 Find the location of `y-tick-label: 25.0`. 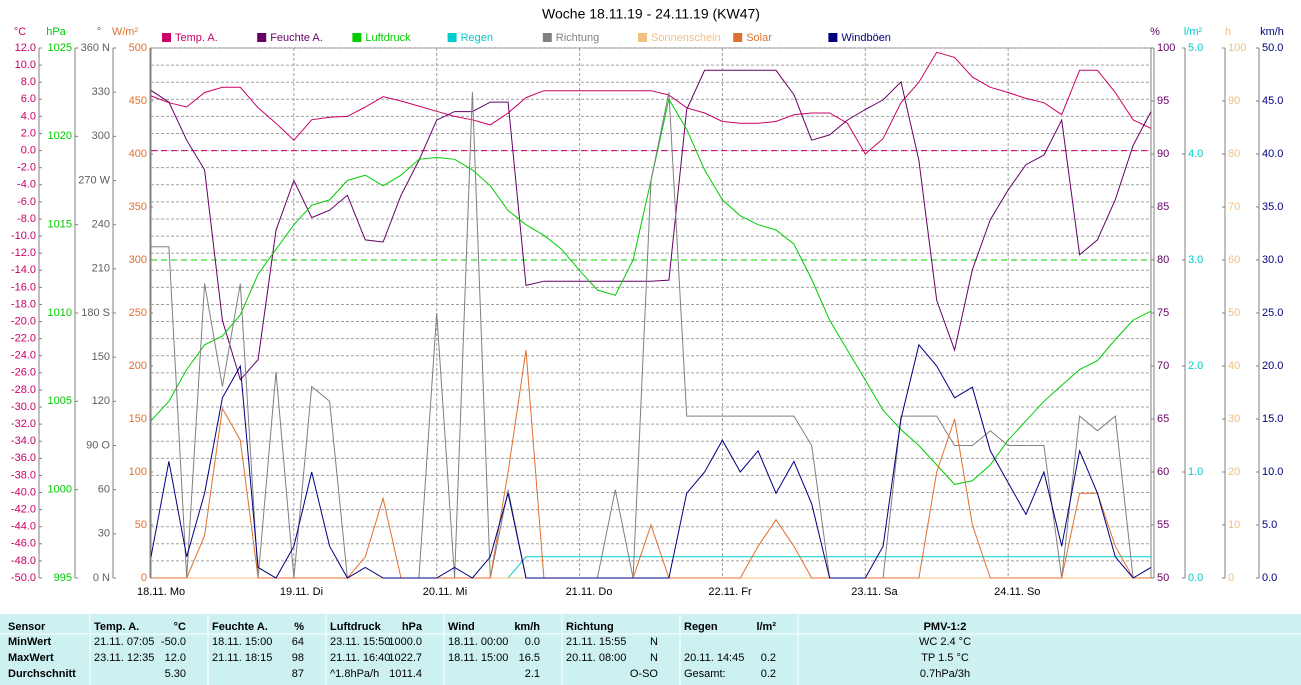

y-tick-label: 25.0 is located at coordinates (1272, 313).